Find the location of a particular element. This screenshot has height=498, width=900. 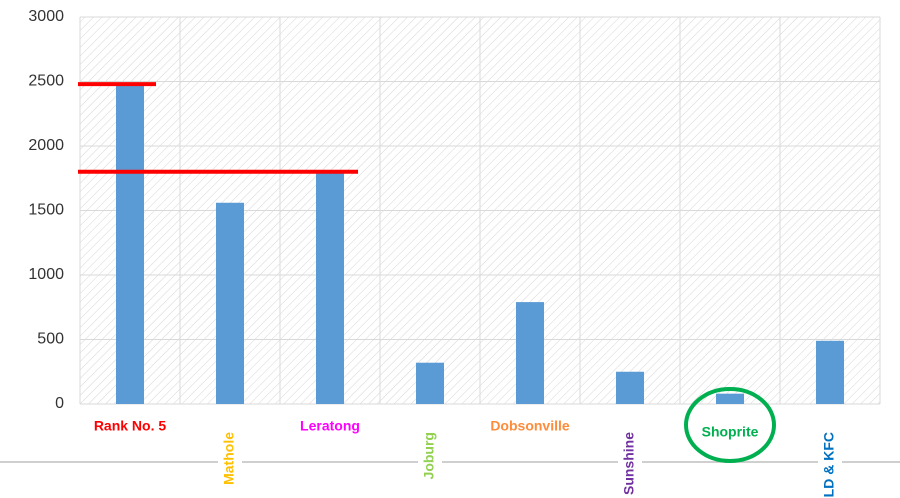

y-tick-label: 3000 is located at coordinates (46, 16).